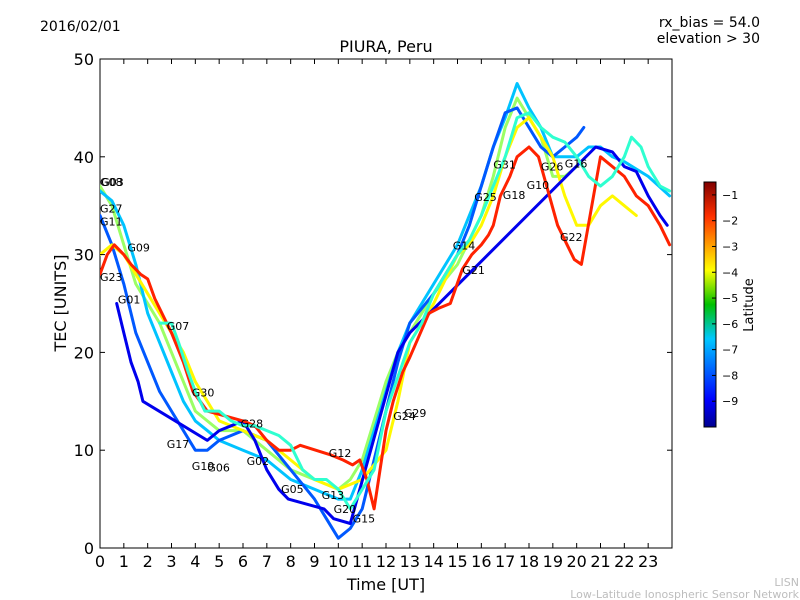 The height and width of the screenshot is (600, 800). What do you see at coordinates (709, 23) in the screenshot?
I see `bias-label: rx_bias = 54.0` at bounding box center [709, 23].